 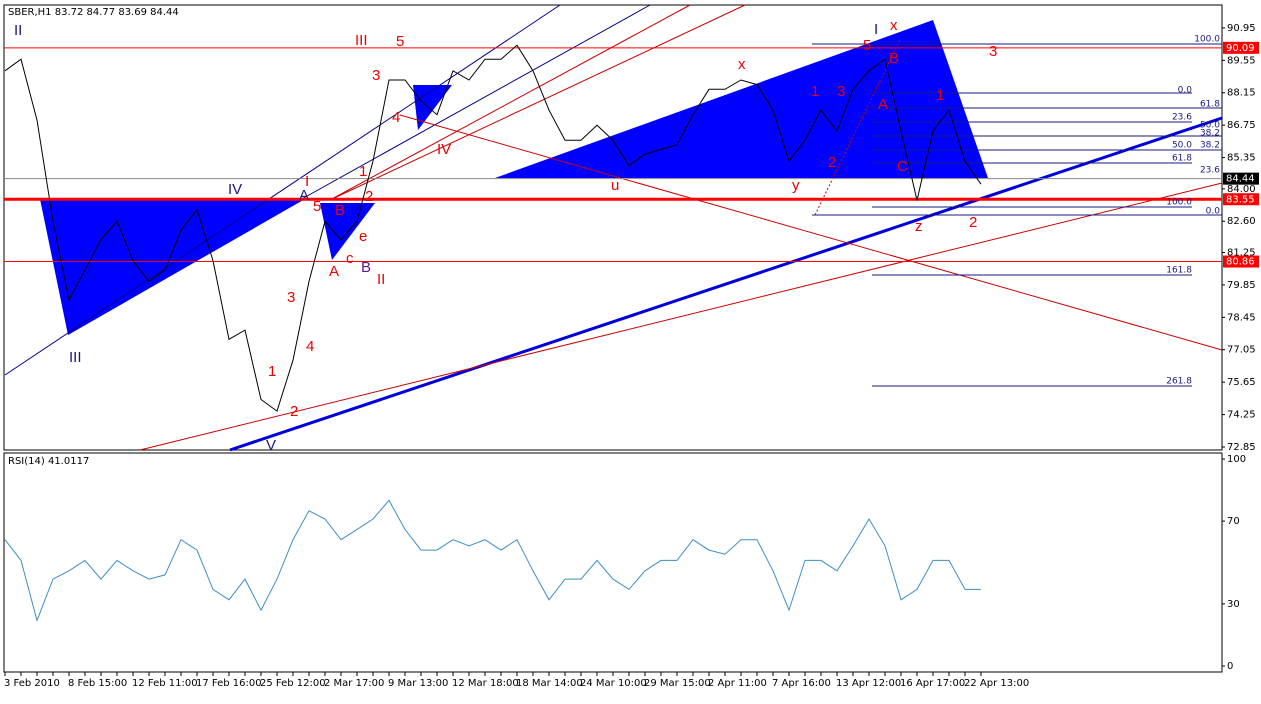 What do you see at coordinates (418, 683) in the screenshot?
I see `x-tick-label: 9 Mar 13:00` at bounding box center [418, 683].